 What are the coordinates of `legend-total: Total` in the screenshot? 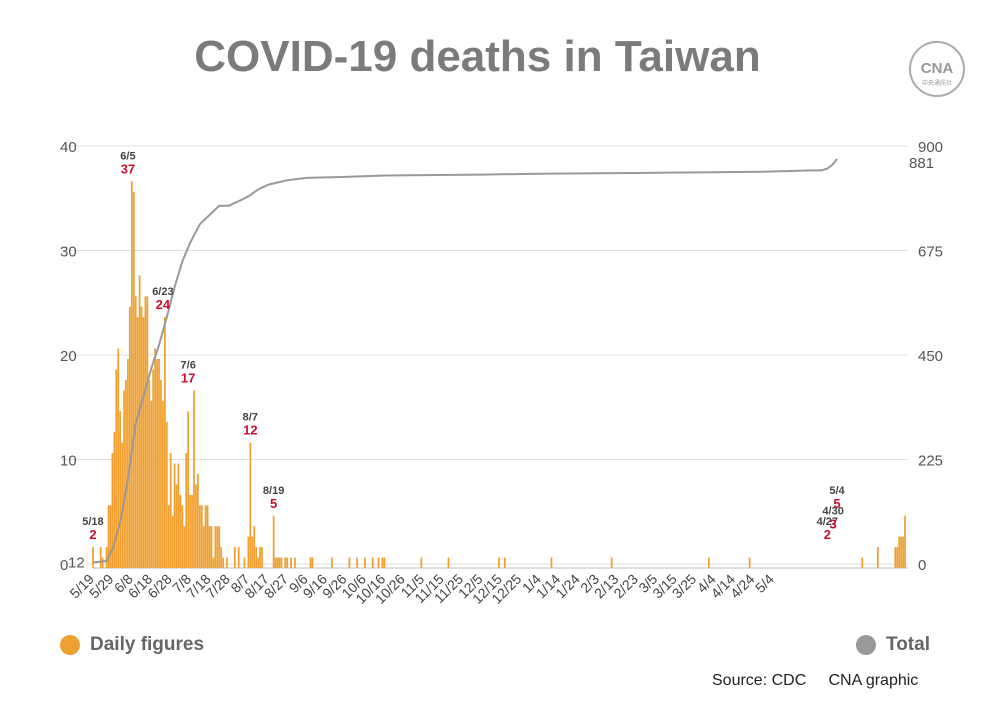 It's located at (893, 645).